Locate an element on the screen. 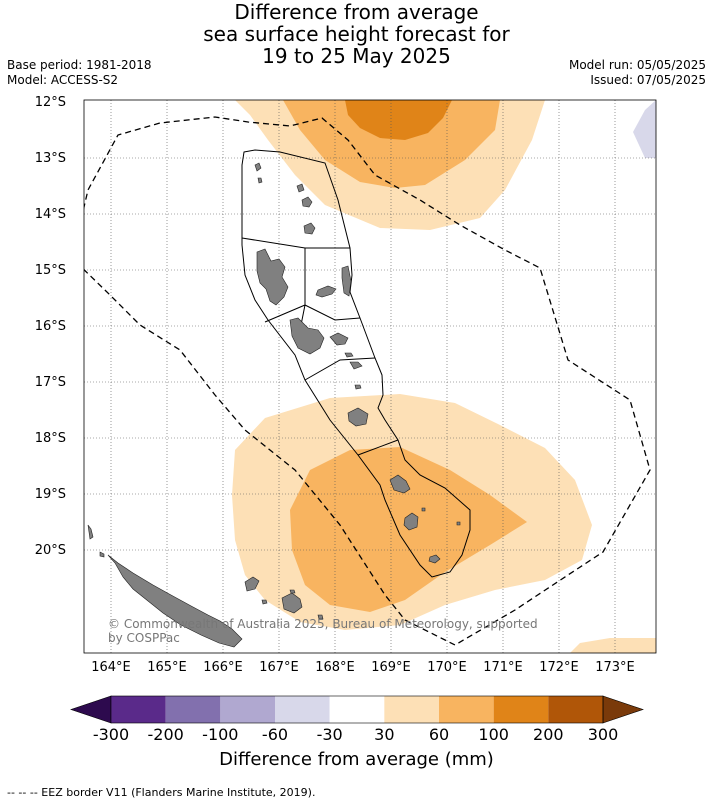 Image resolution: width=713 pixels, height=804 pixels. lat-label: 13°S is located at coordinates (50, 158).